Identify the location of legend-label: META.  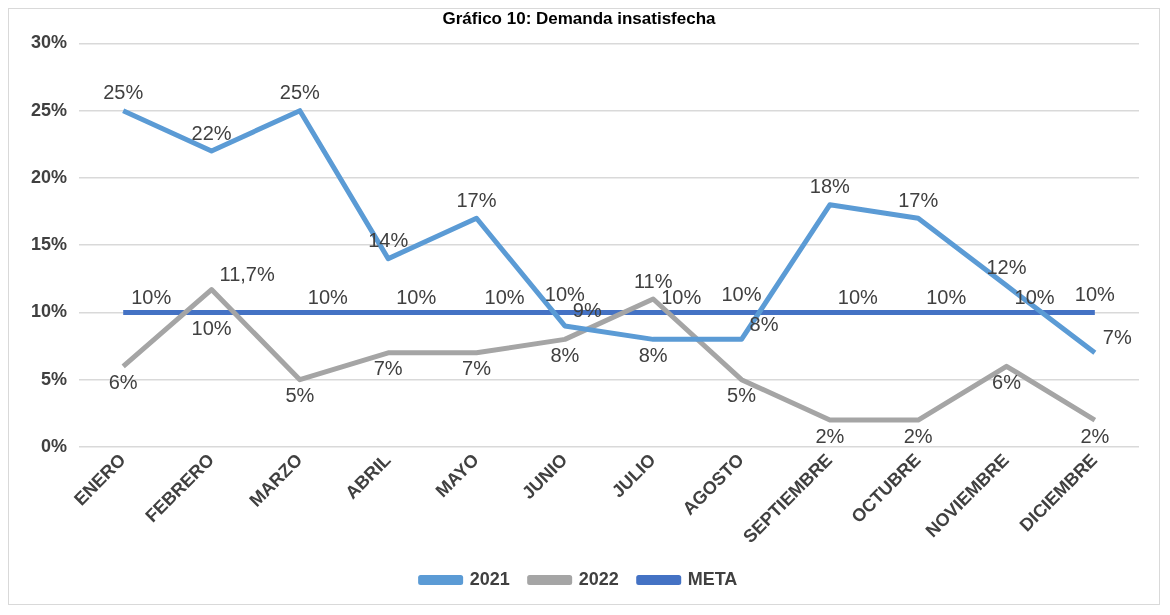
(712, 578).